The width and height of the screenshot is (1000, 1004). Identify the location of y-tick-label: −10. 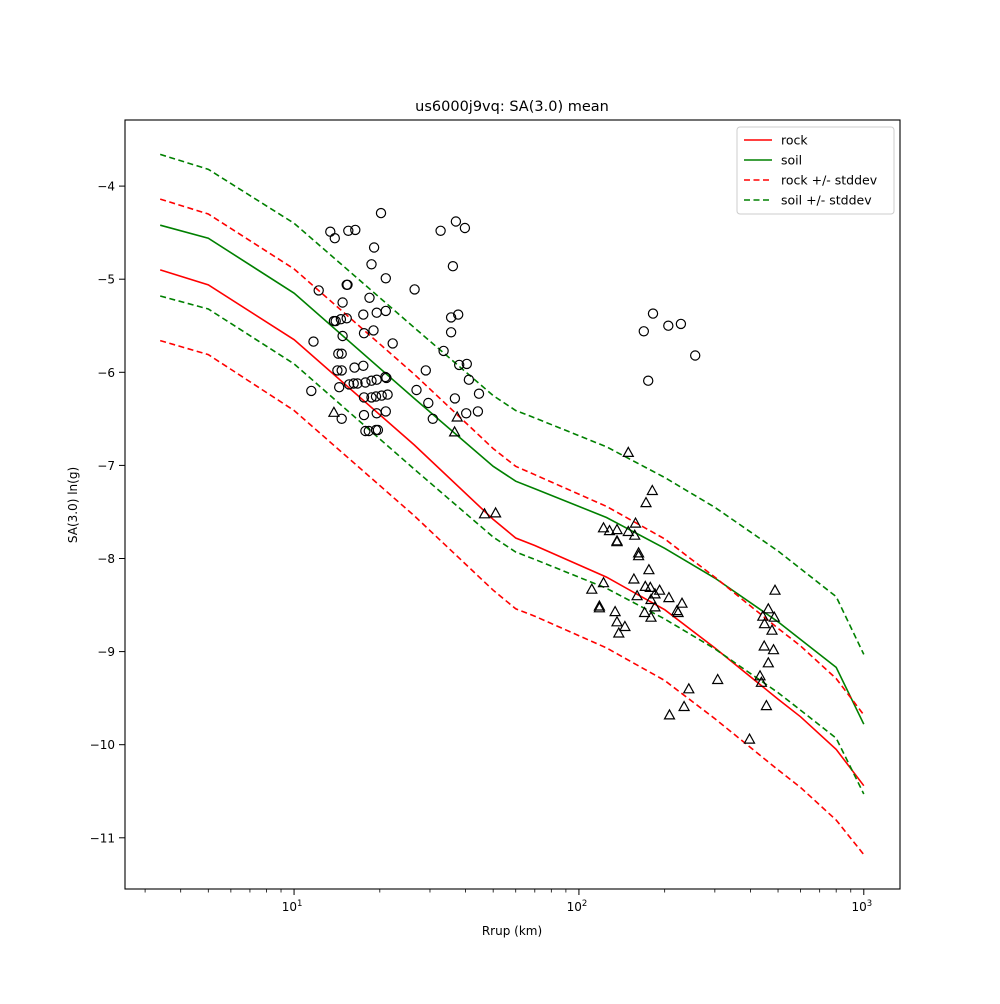
(102, 745).